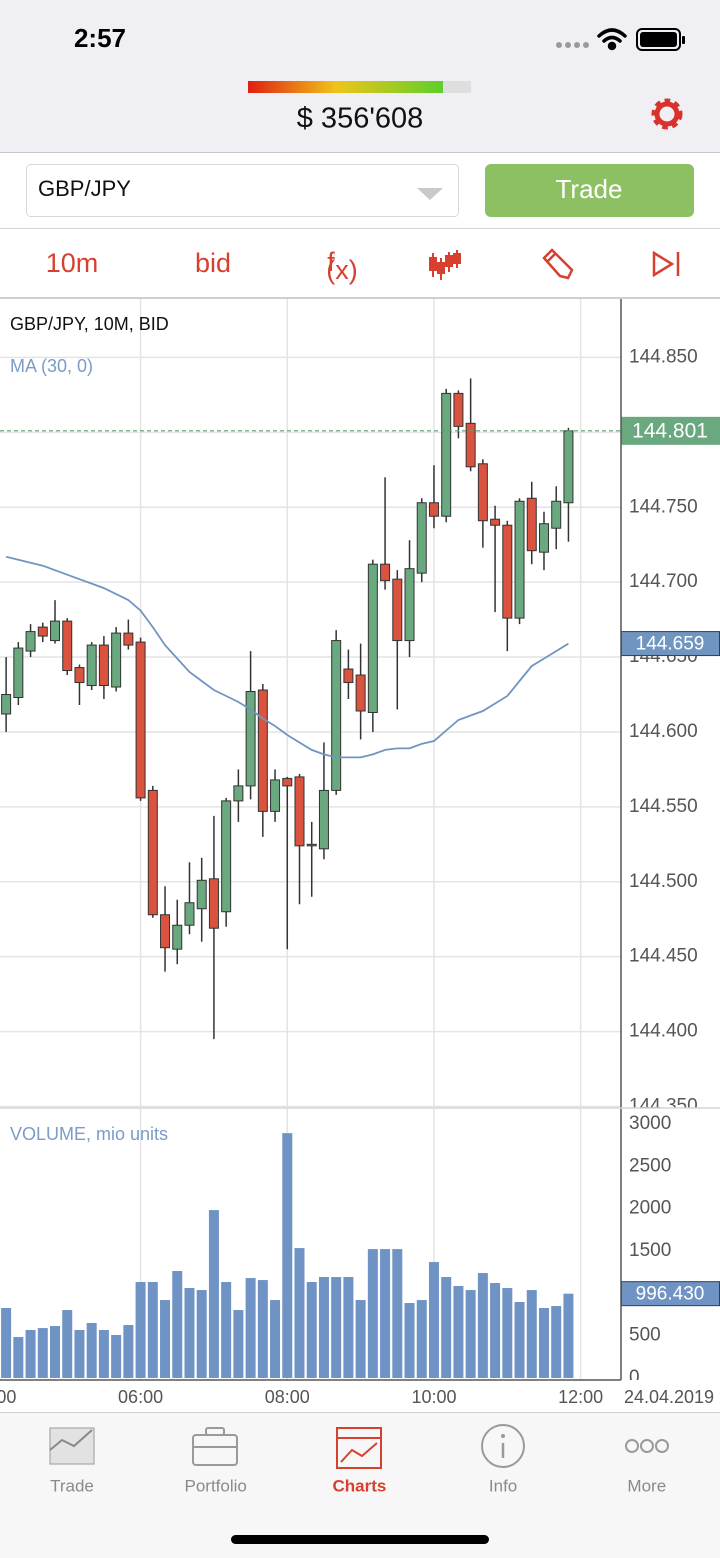 The image size is (720, 1558). What do you see at coordinates (89, 324) in the screenshot?
I see `chart-title: GBP/JPY, 10M, BID` at bounding box center [89, 324].